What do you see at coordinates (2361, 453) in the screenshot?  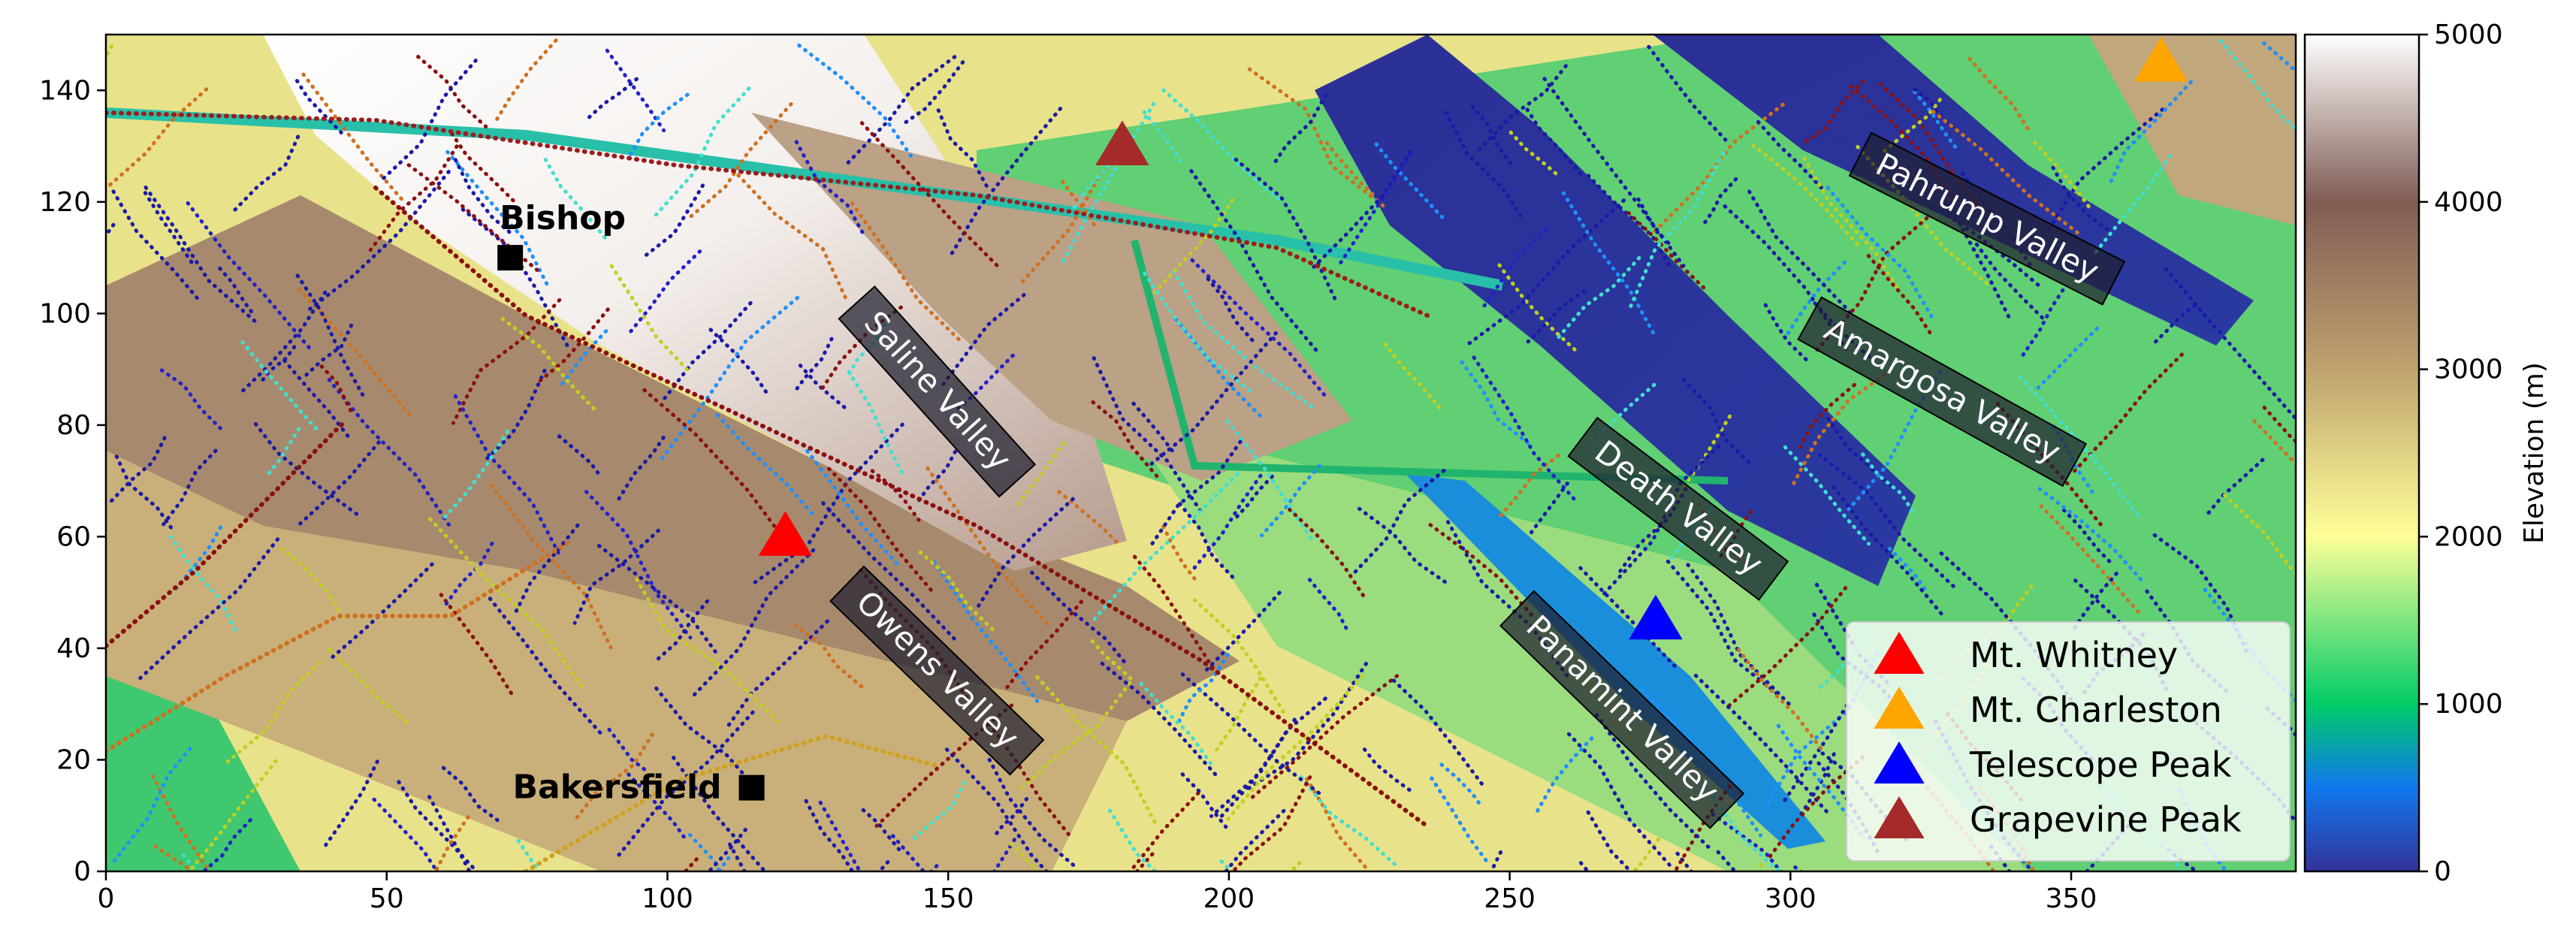 I see `colorbar-frame` at bounding box center [2361, 453].